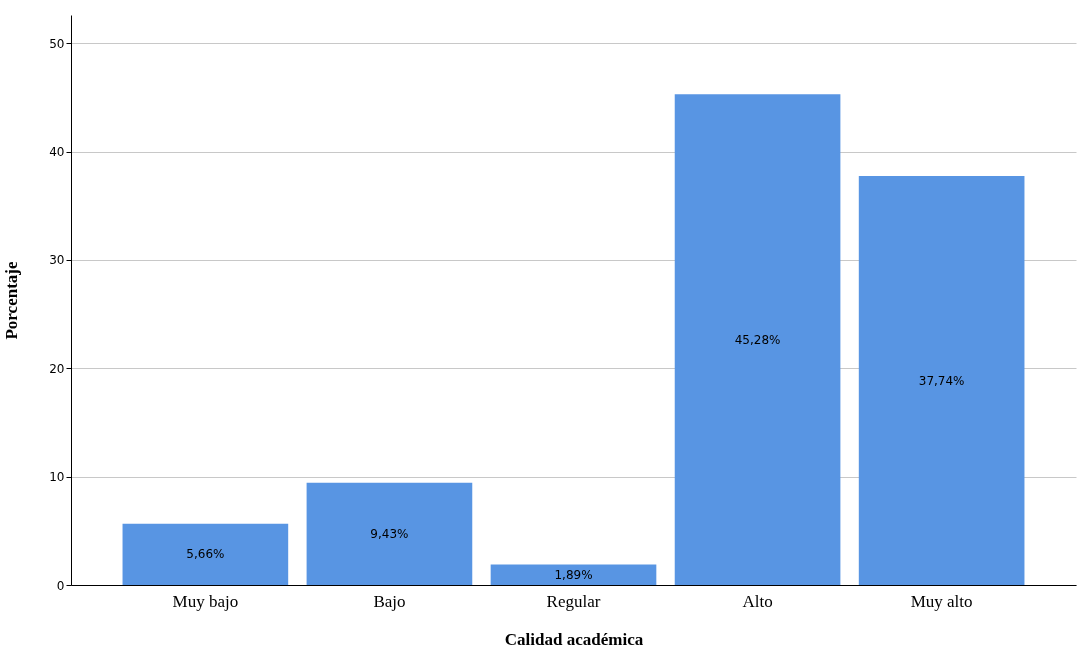 This screenshot has width=1092, height=662. Describe the element at coordinates (57, 477) in the screenshot. I see `y-tick-label: 10` at that location.